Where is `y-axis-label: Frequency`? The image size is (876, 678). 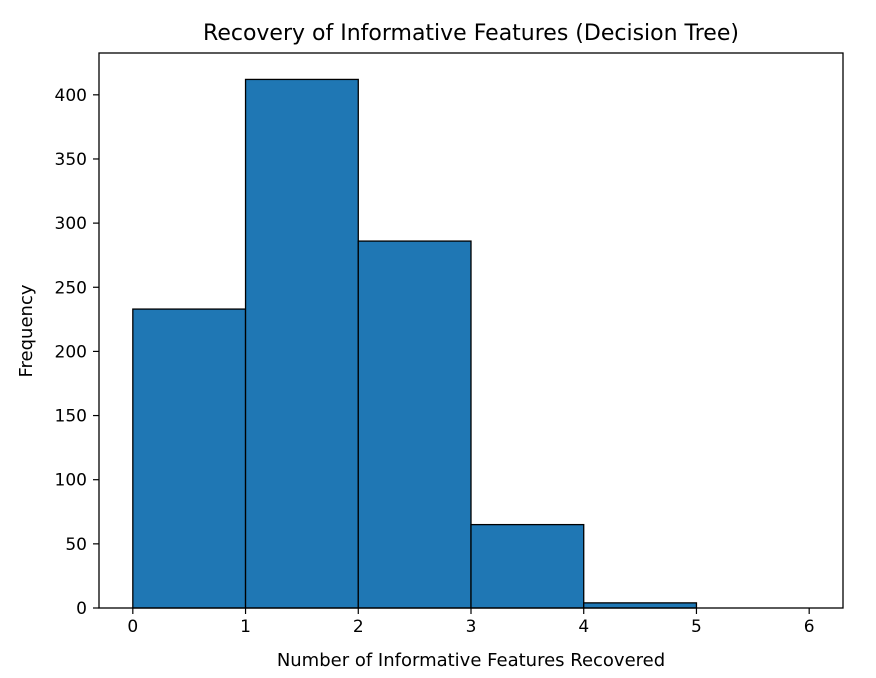 y-axis-label: Frequency is located at coordinates (26, 330).